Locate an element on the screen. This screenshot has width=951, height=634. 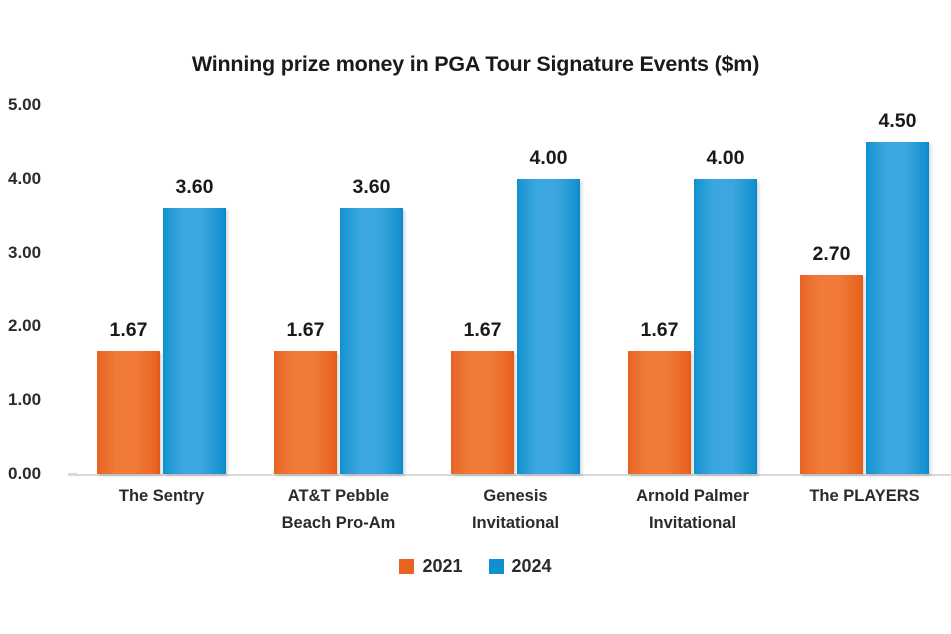
x-axis-category-line: The Sentry is located at coordinates (161, 496).